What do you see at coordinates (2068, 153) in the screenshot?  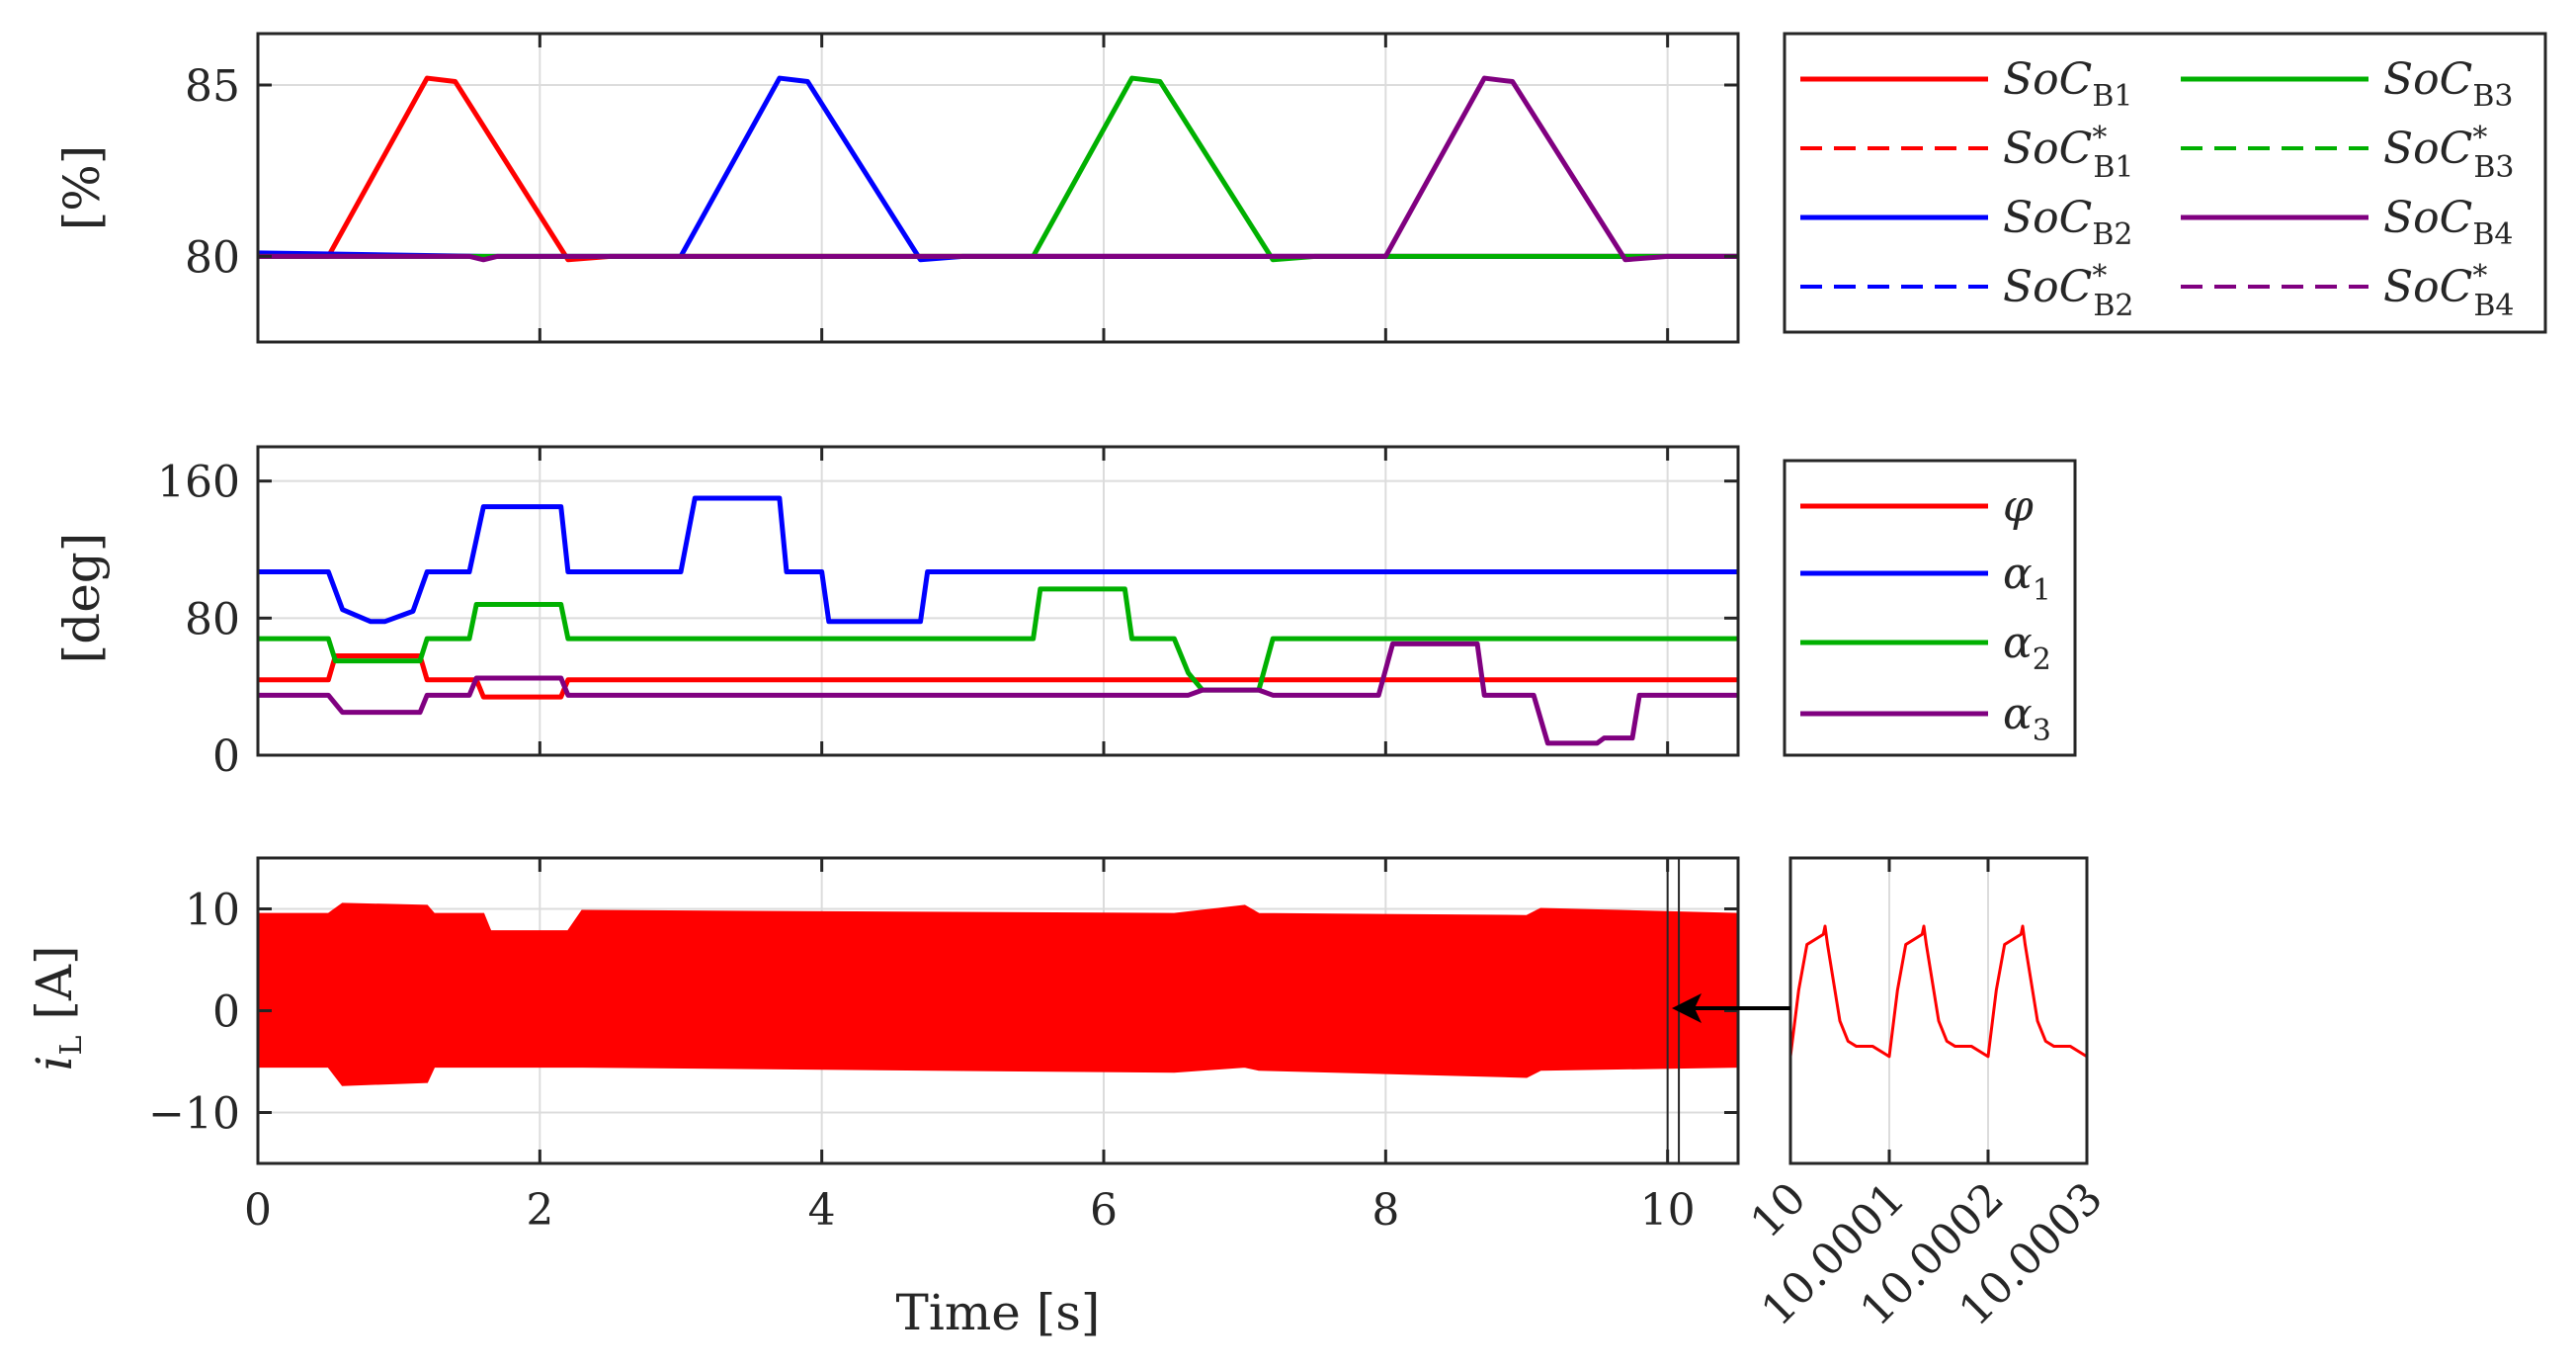 I see `legend-label: SoC* B1` at bounding box center [2068, 153].